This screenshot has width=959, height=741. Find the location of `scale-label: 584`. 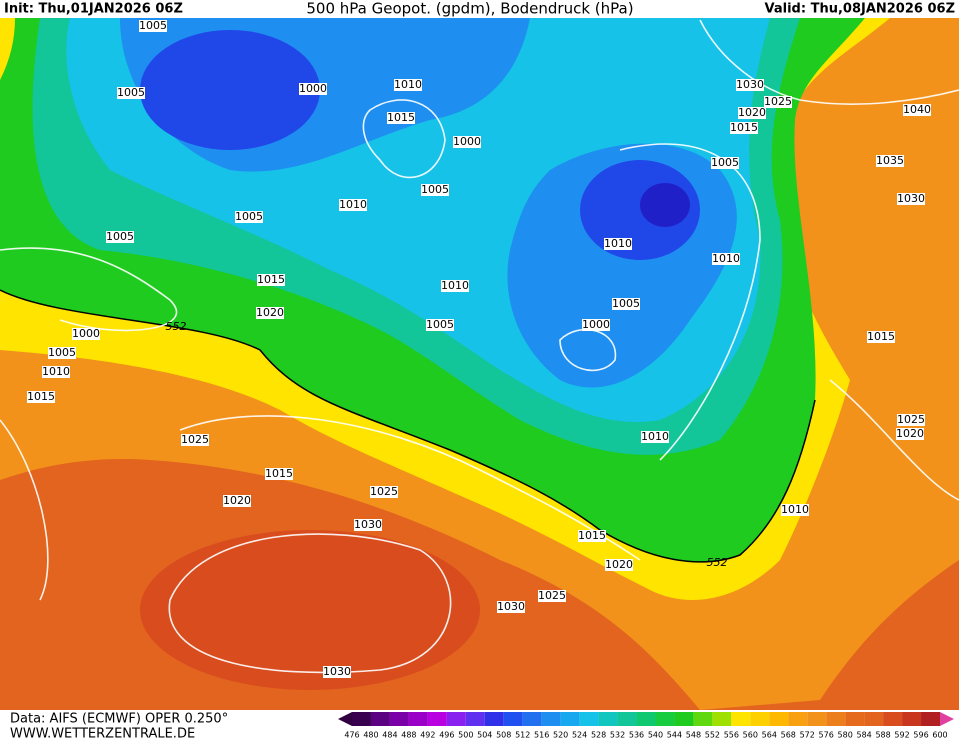

scale-label: 584 is located at coordinates (863, 735).